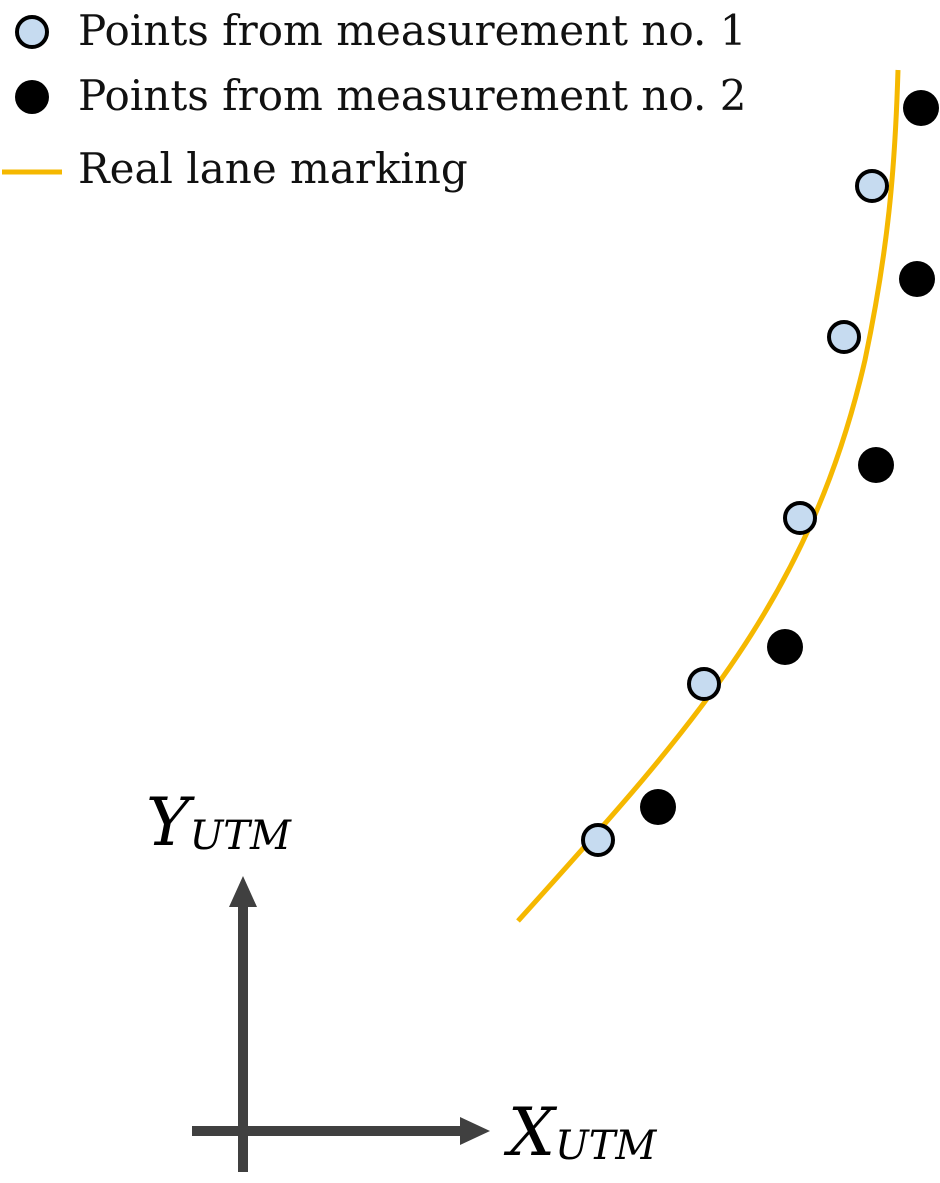  I want to click on y-axis-label: YUTM, so click(219, 822).